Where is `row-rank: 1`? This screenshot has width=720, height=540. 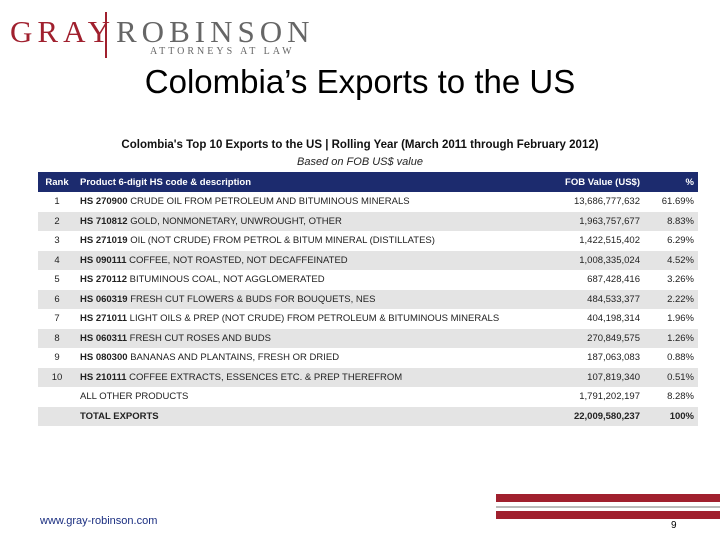 row-rank: 1 is located at coordinates (57, 202).